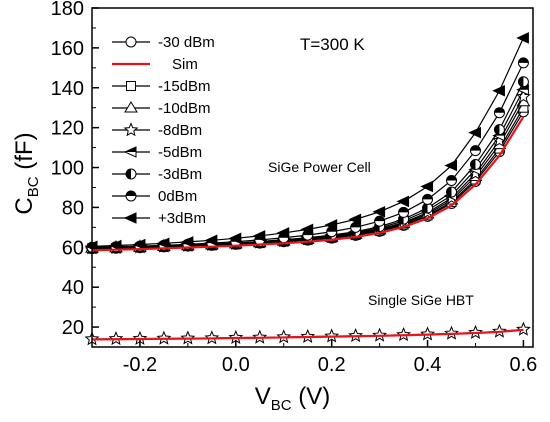  What do you see at coordinates (184, 108) in the screenshot?
I see `legend-label: -10dBm` at bounding box center [184, 108].